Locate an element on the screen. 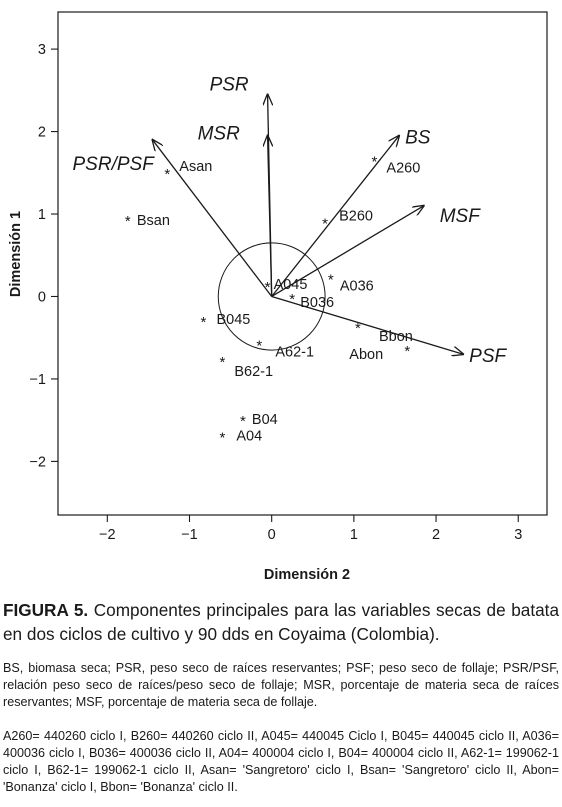 The width and height of the screenshot is (562, 807). x-tick-label: 1 is located at coordinates (354, 535).